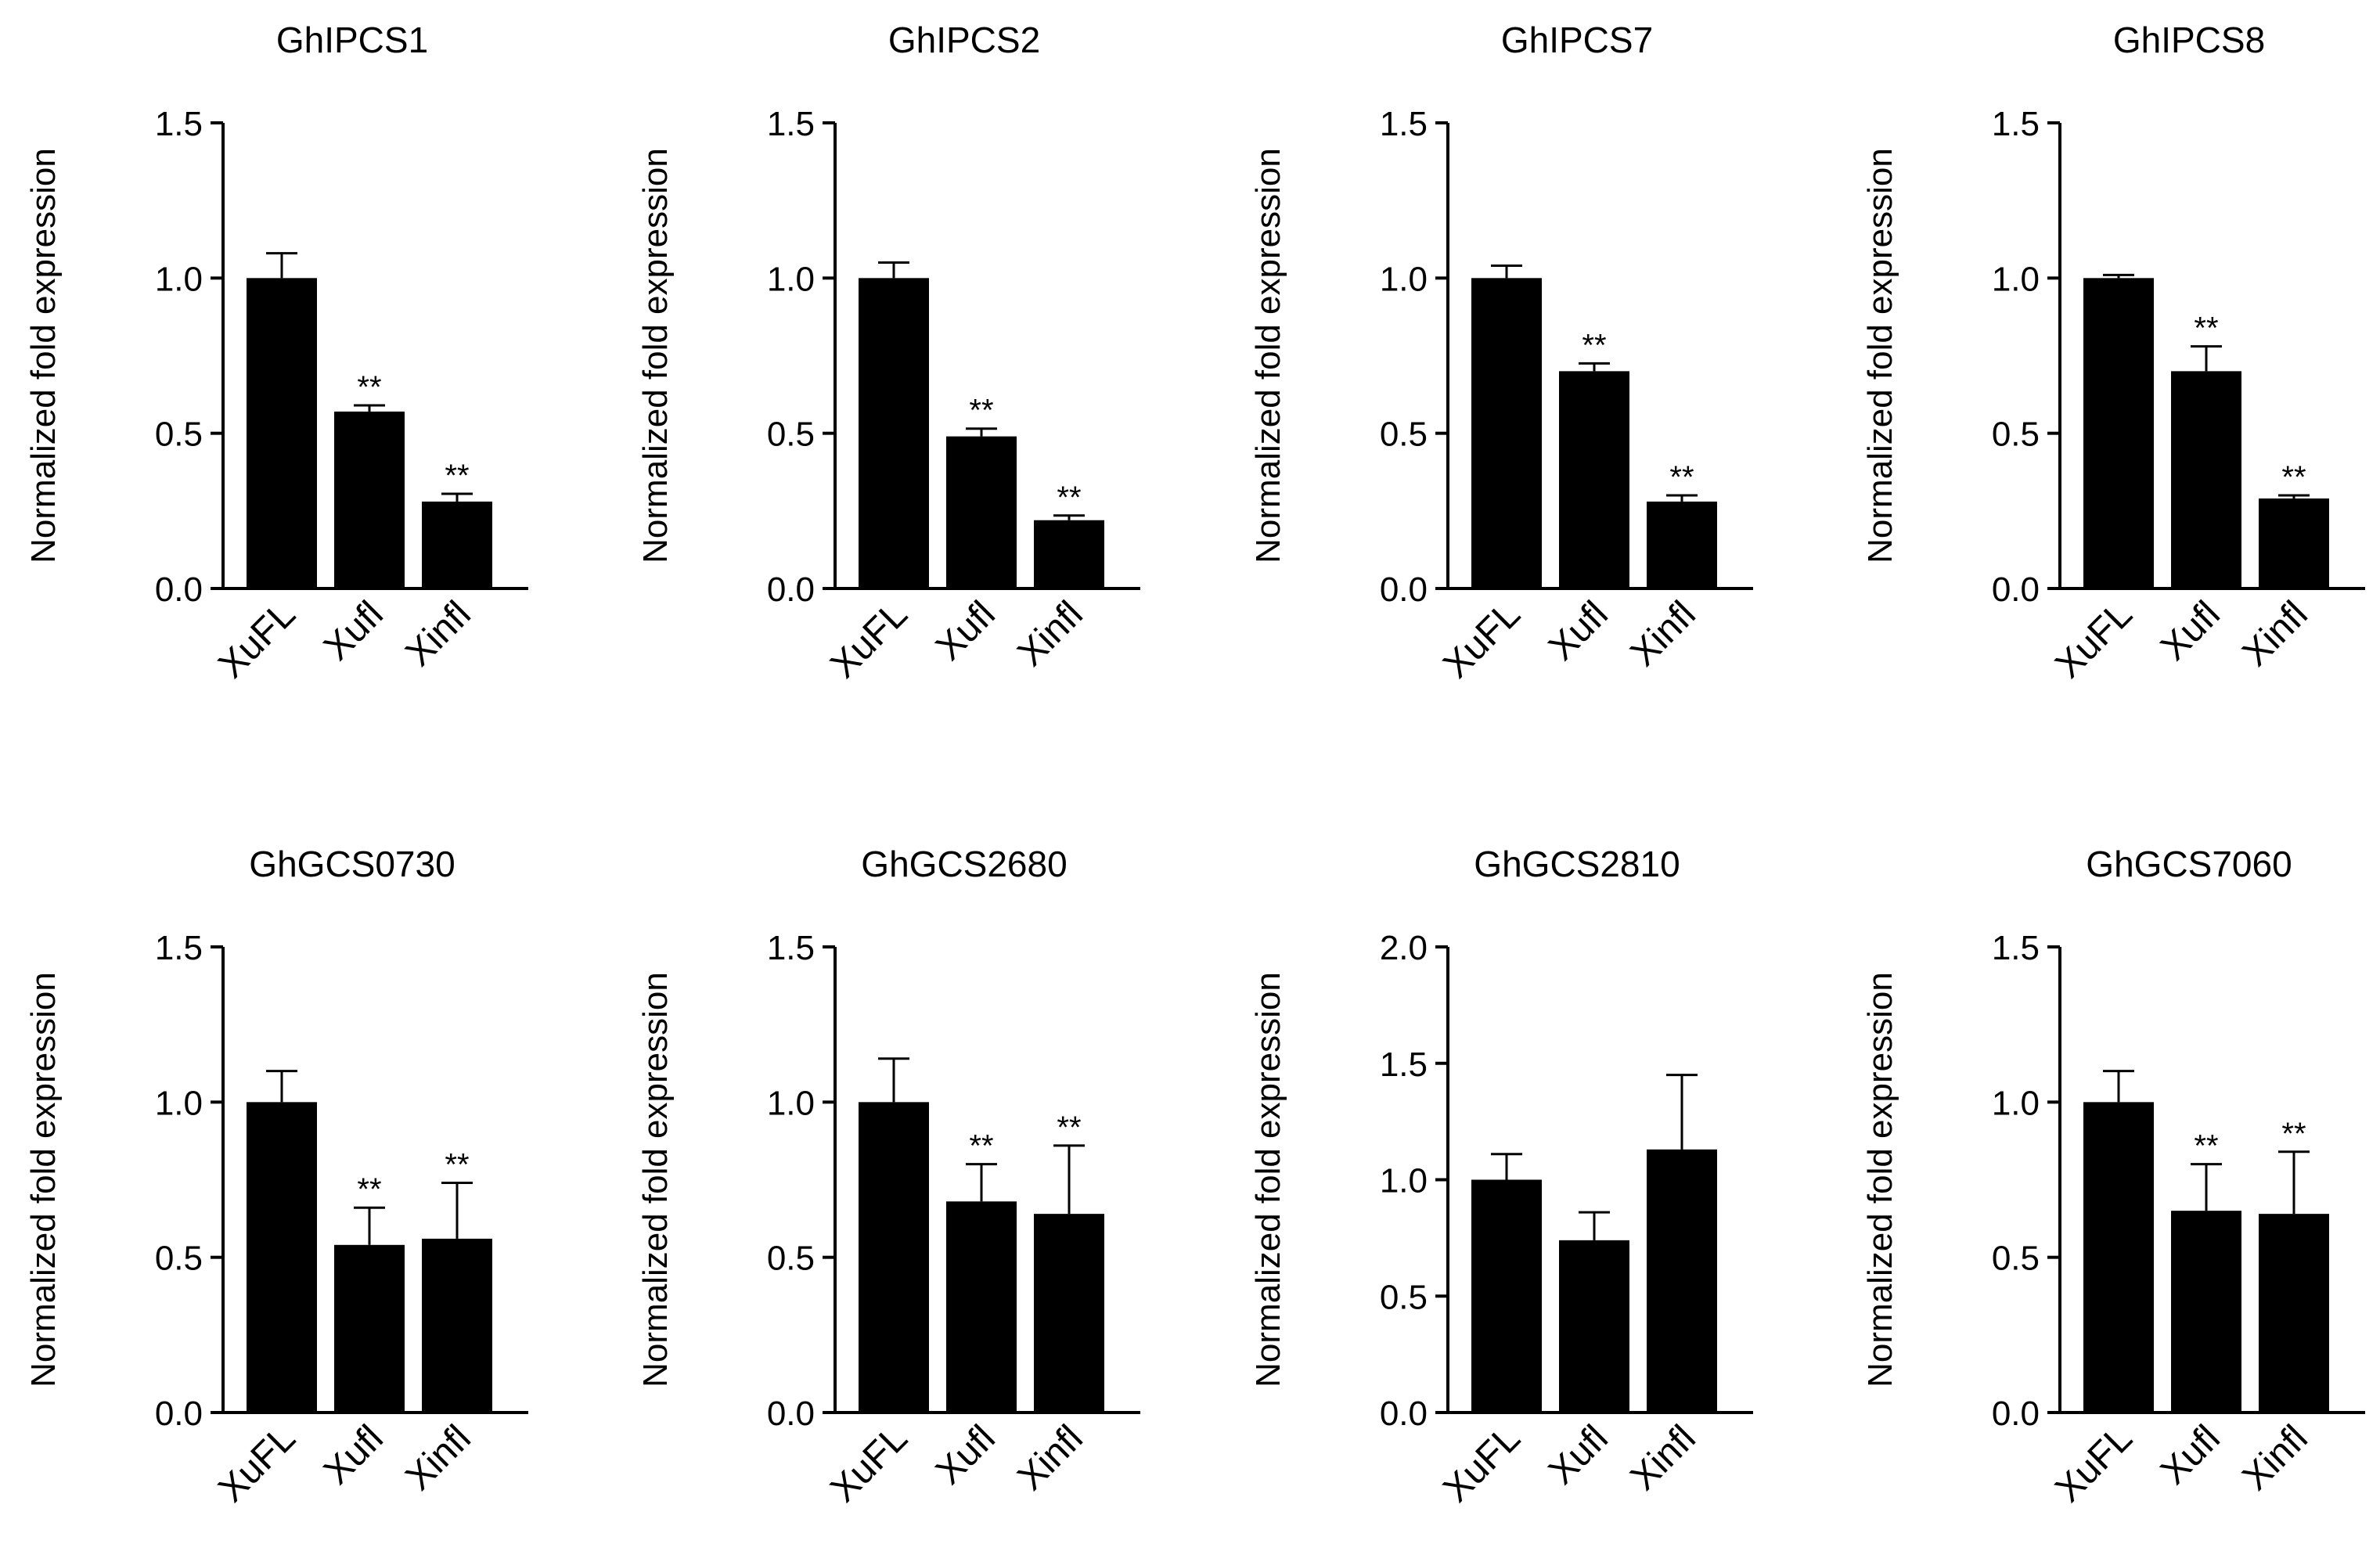  What do you see at coordinates (964, 40) in the screenshot?
I see `panel-title: GhIPCS2` at bounding box center [964, 40].